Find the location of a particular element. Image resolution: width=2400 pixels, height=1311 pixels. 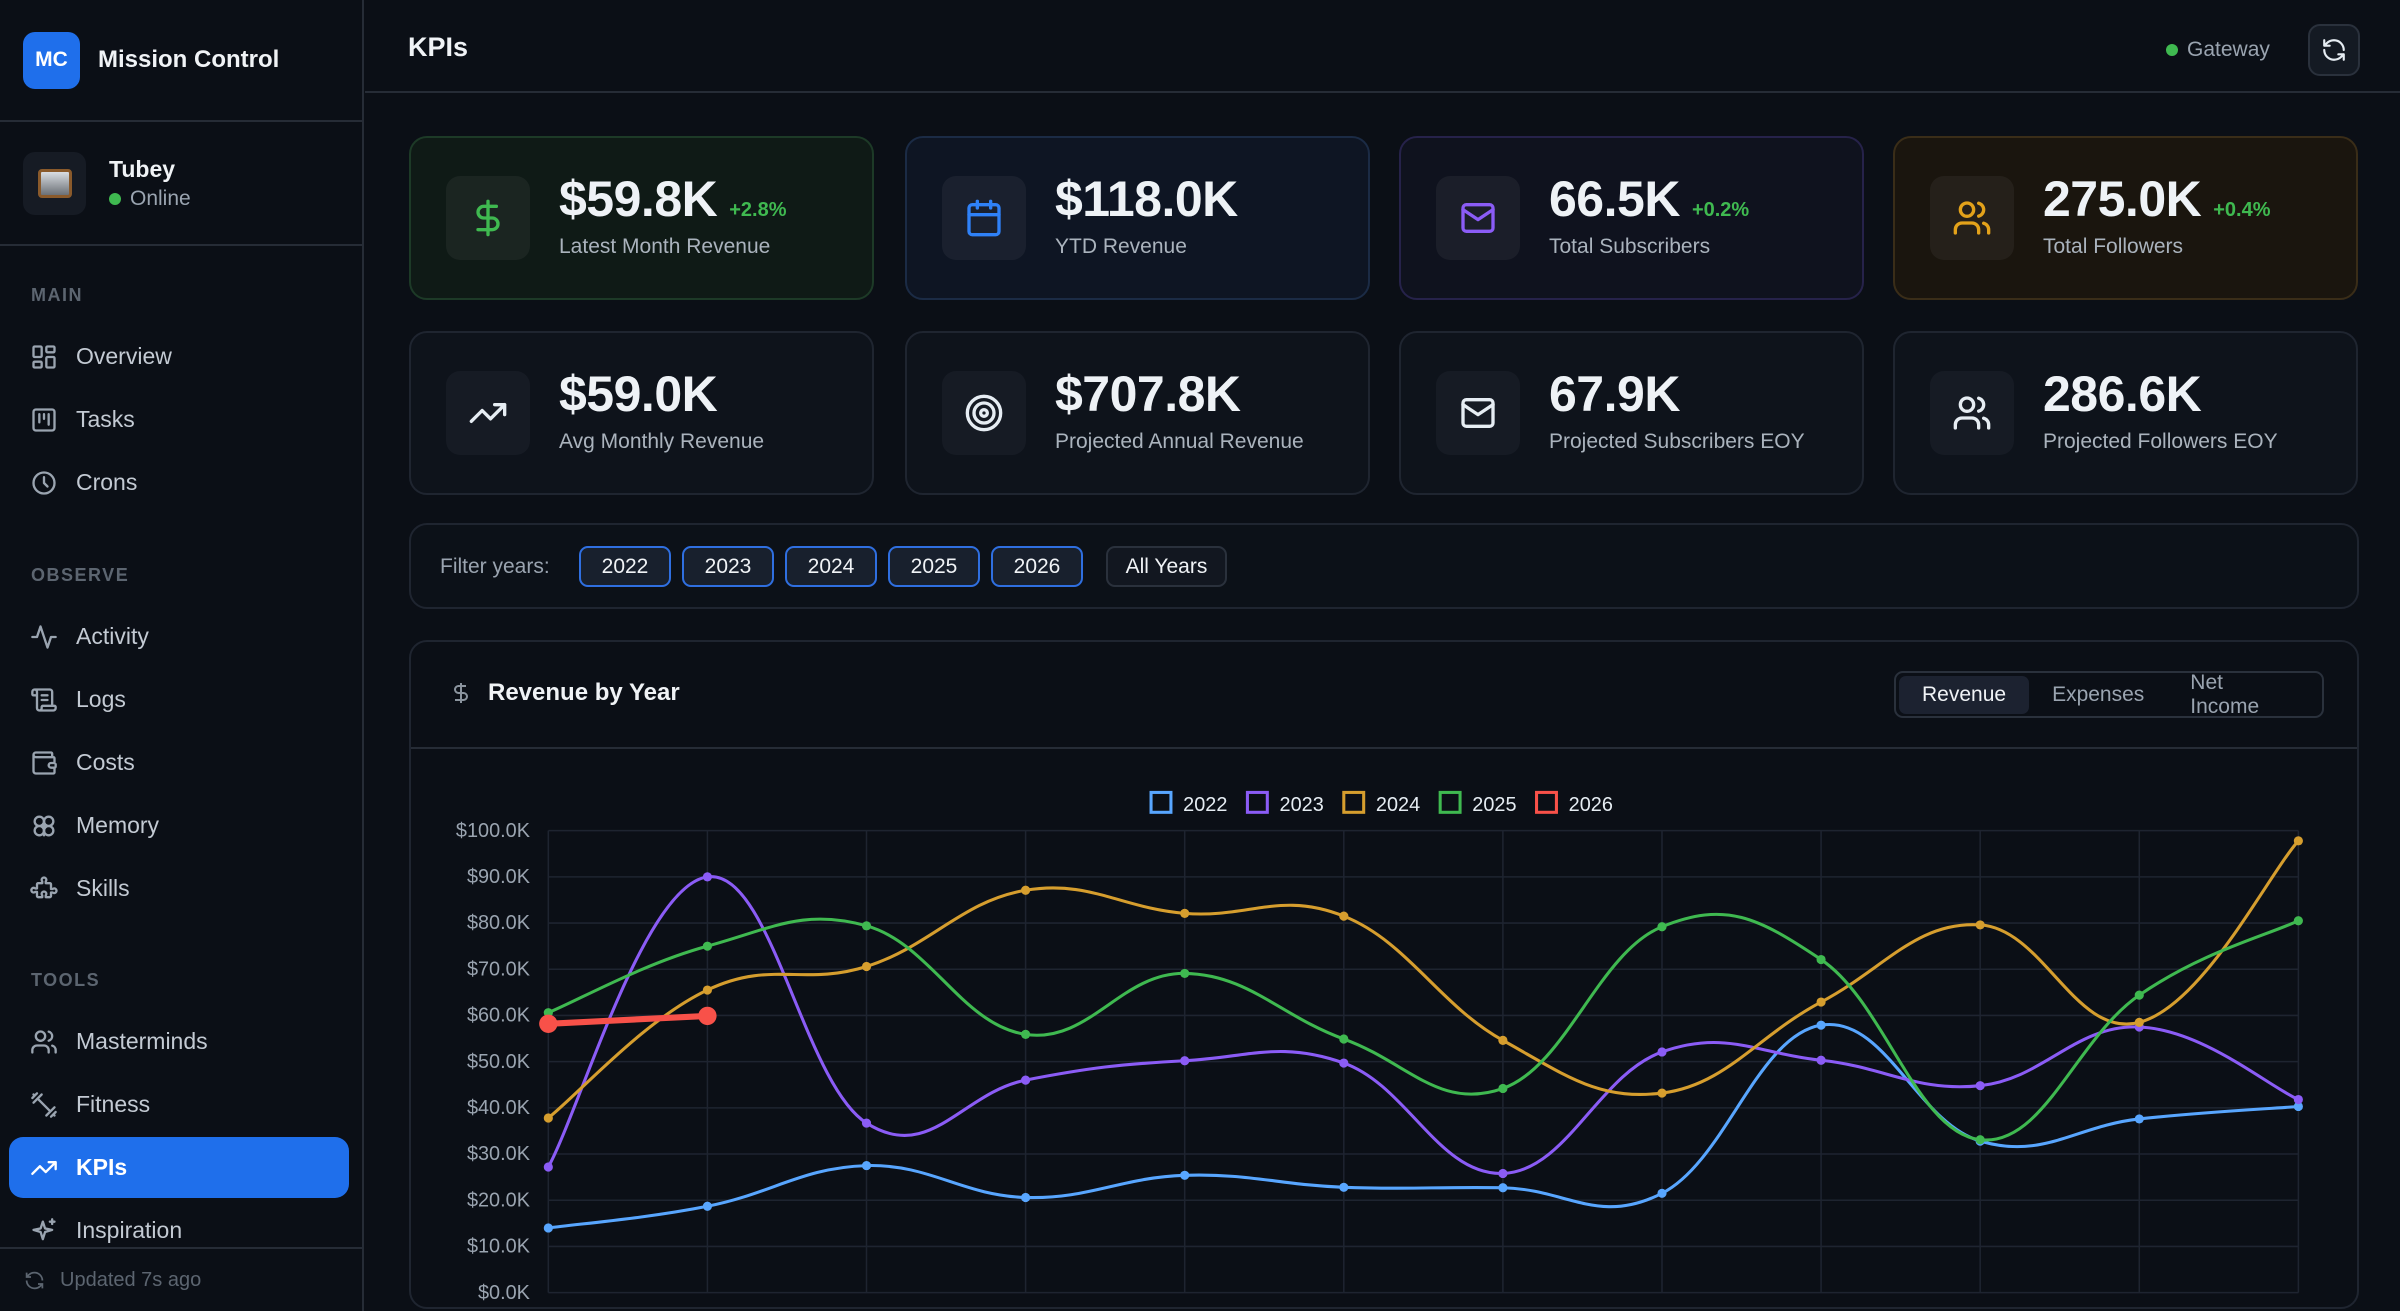

kpi-card: 67.9K Projected Subscribers EOY is located at coordinates (1631, 413).